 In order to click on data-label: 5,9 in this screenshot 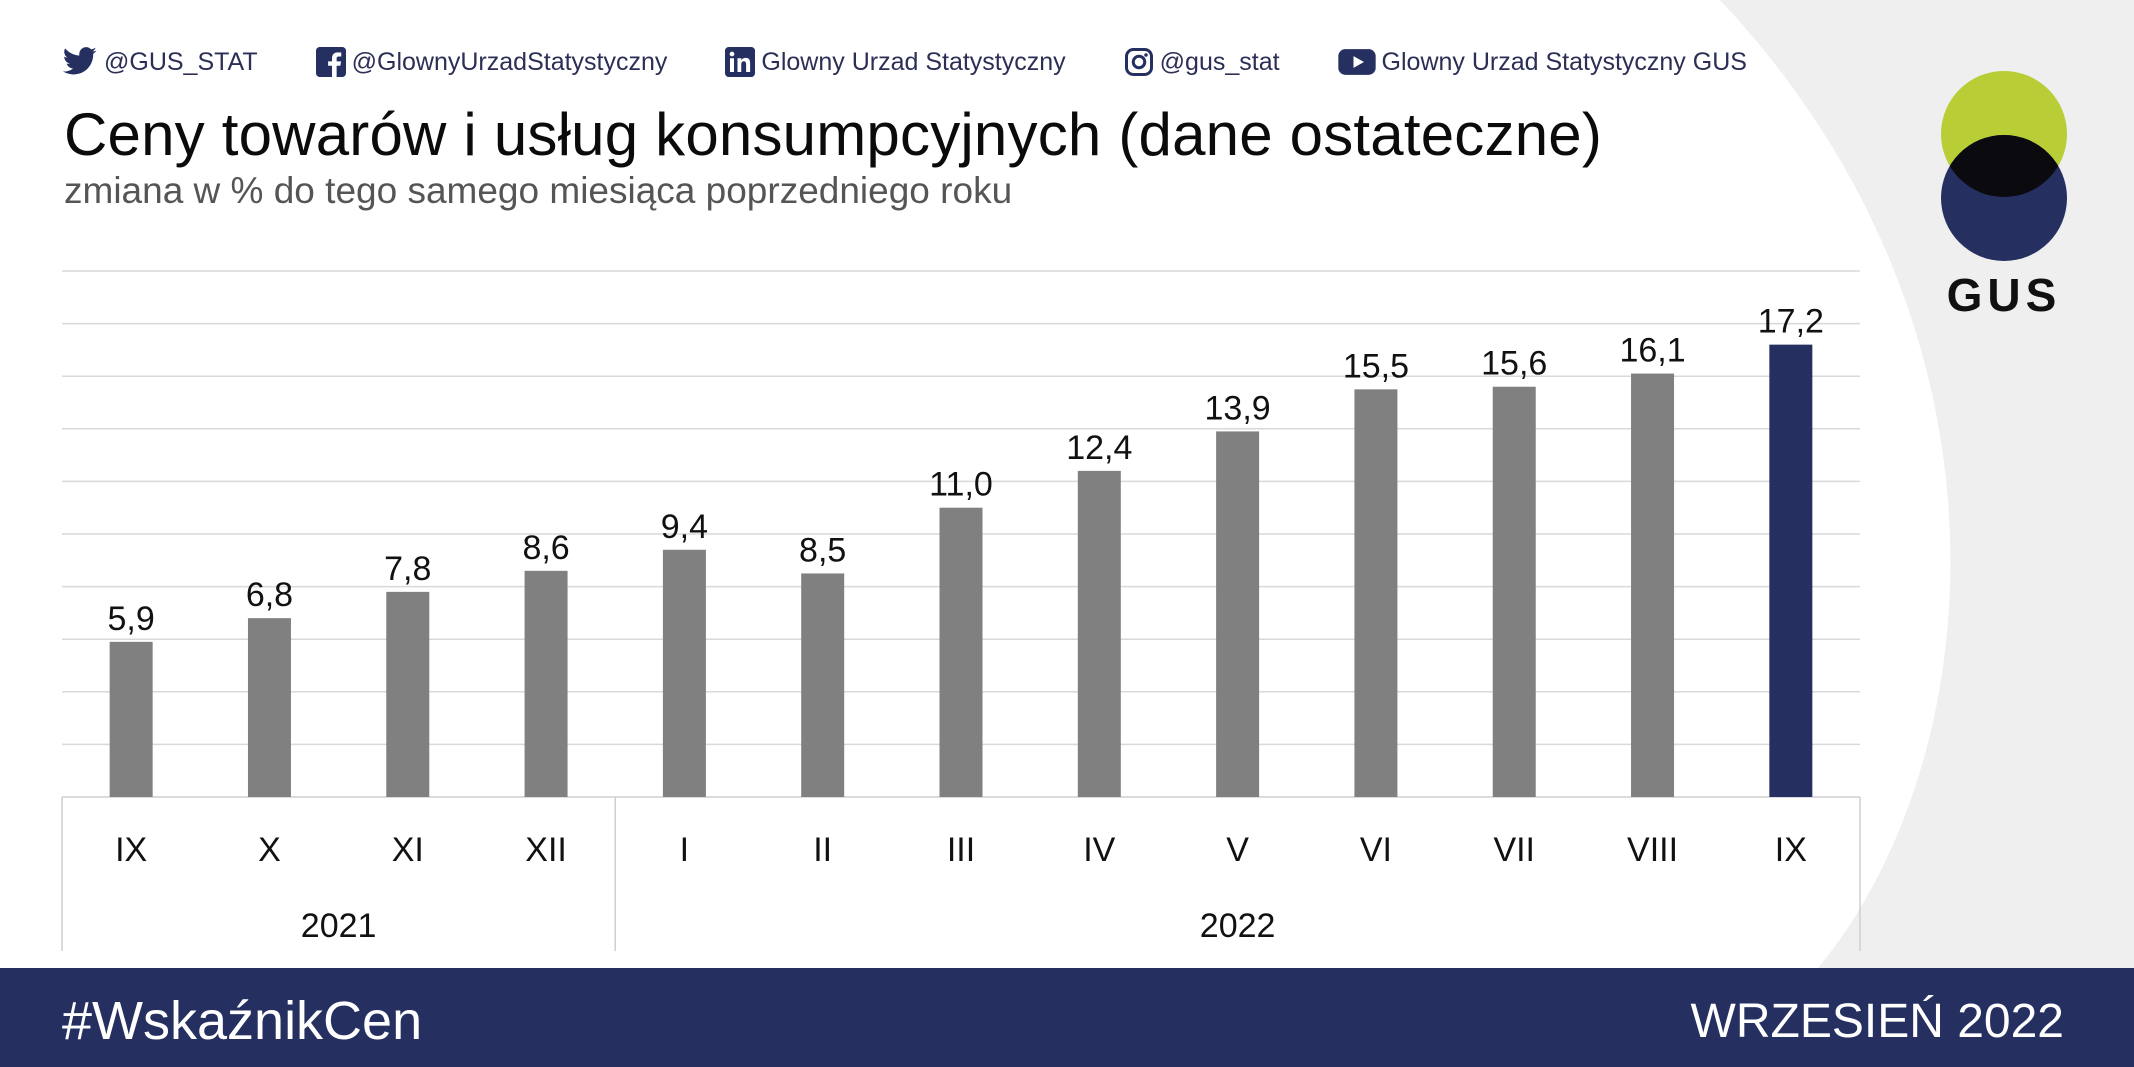, I will do `click(131, 619)`.